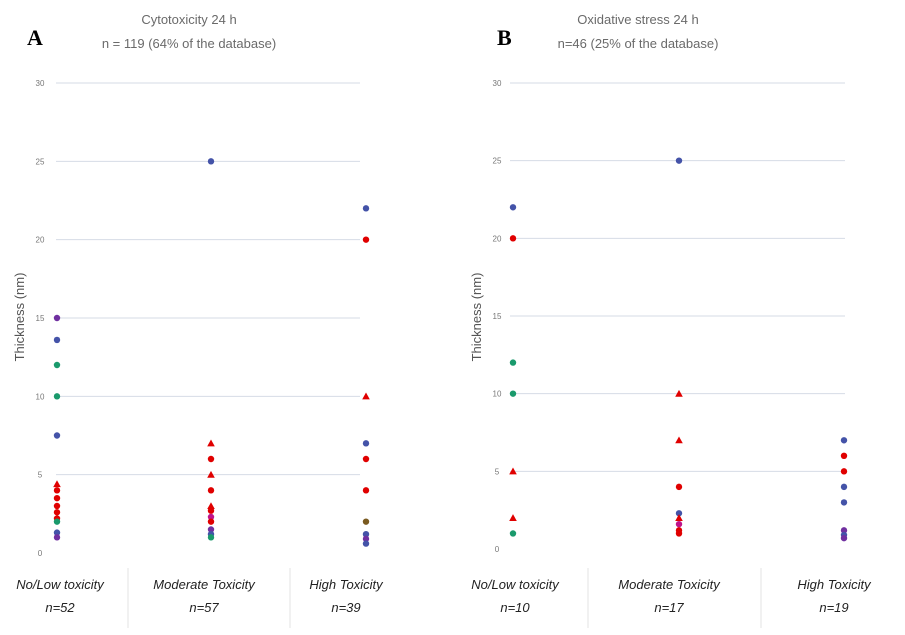  What do you see at coordinates (35, 37) in the screenshot?
I see `panel-label: A` at bounding box center [35, 37].